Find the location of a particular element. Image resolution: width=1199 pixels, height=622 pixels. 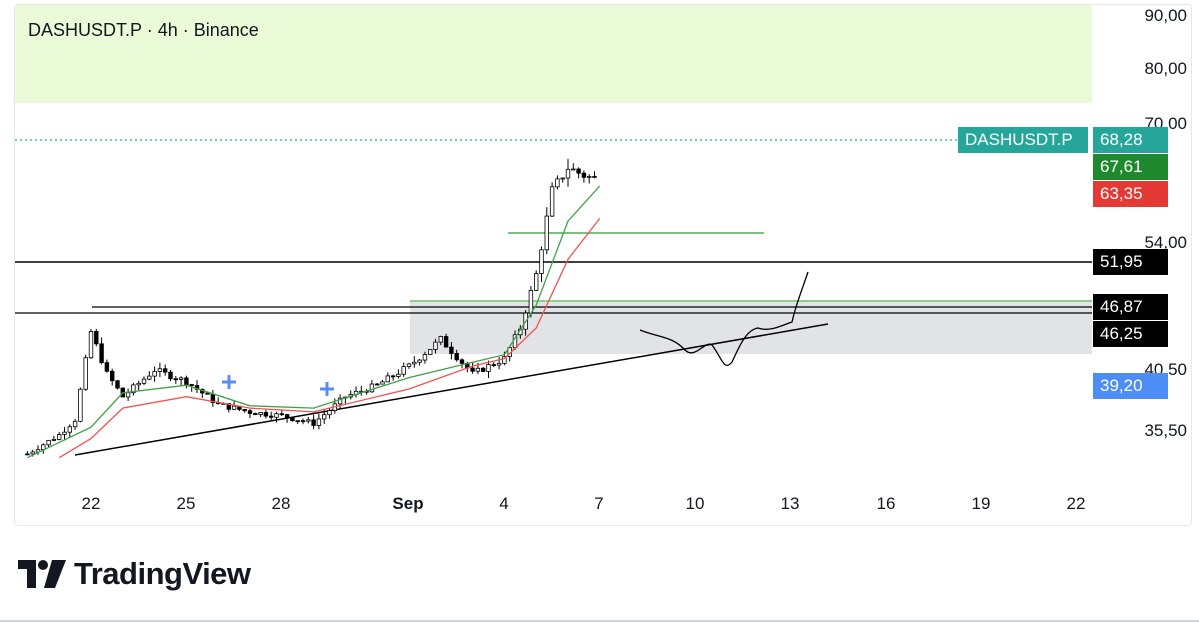

price-tick: 54,00 is located at coordinates (1165, 242).